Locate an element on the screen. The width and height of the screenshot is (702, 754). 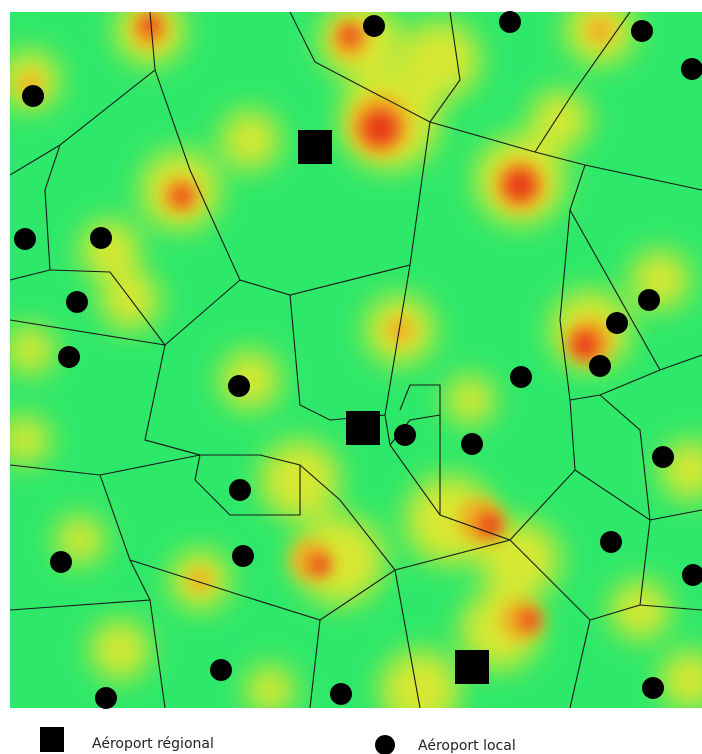
legend-label: Aéroport régional is located at coordinates (153, 744).